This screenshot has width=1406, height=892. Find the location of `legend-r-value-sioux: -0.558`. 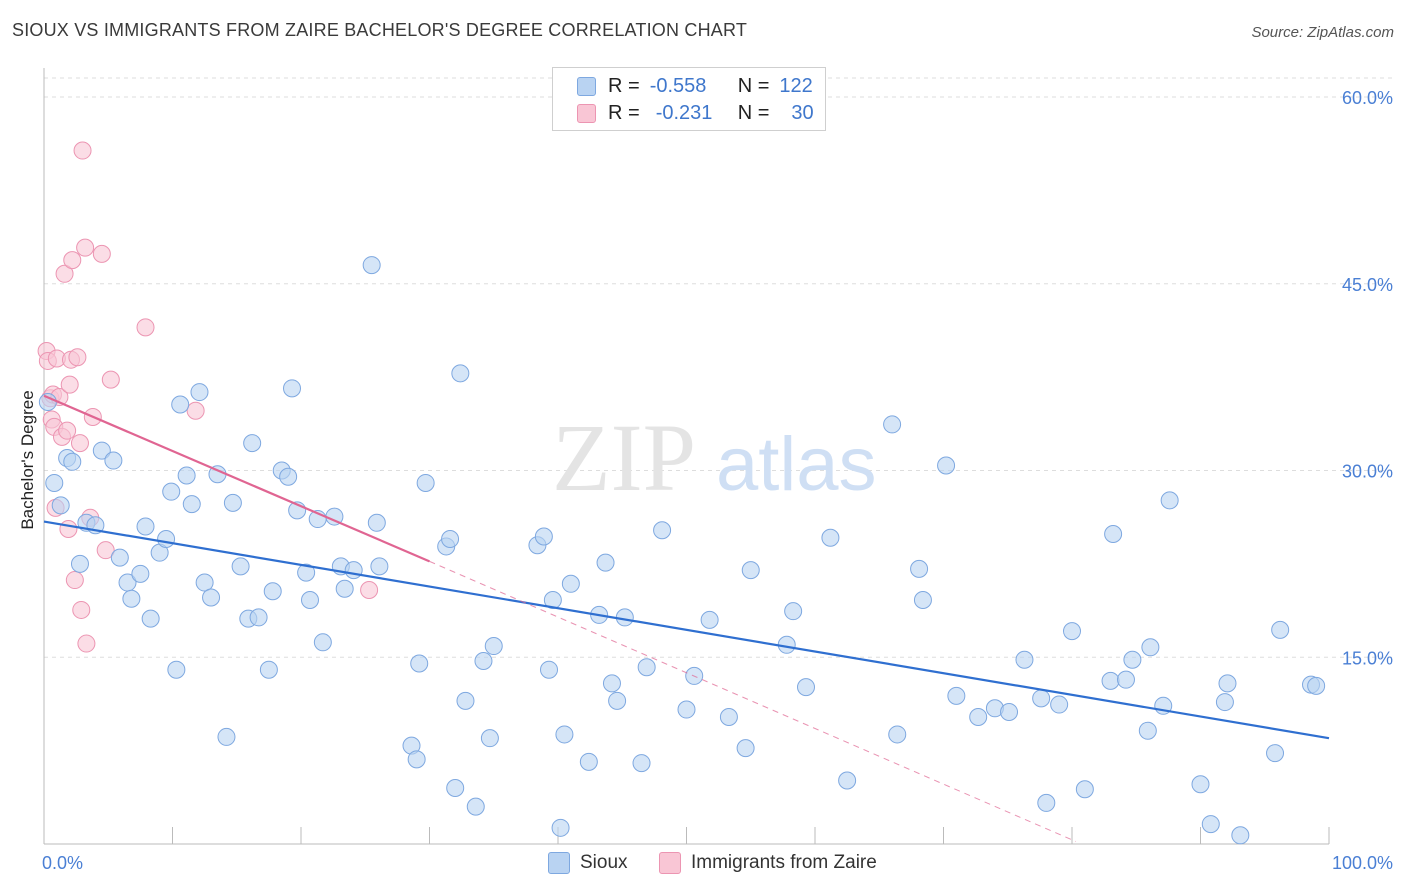

legend-r-value-sioux: -0.558 is located at coordinates (678, 85).